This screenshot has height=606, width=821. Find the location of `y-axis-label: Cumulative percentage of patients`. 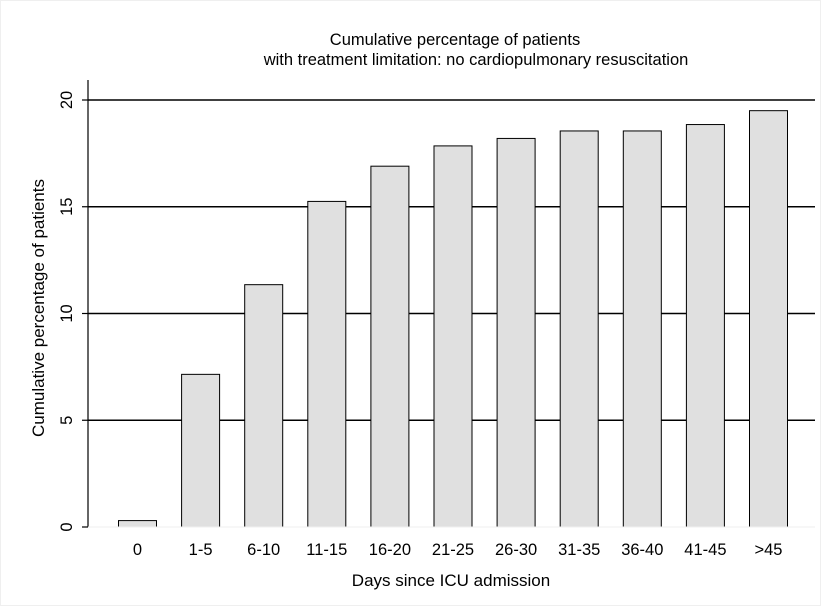

y-axis-label: Cumulative percentage of patients is located at coordinates (38, 308).